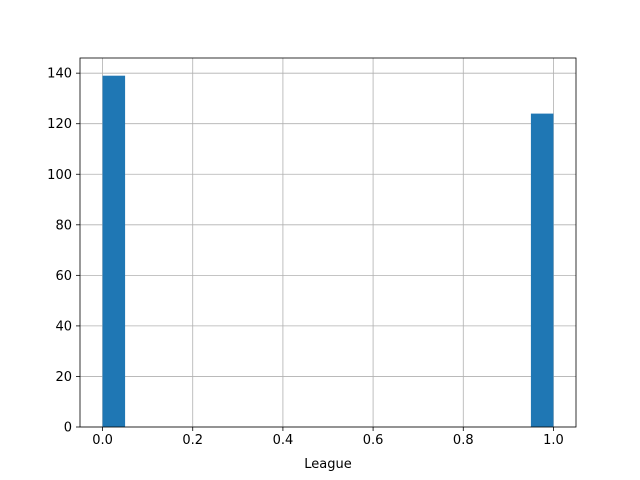 The height and width of the screenshot is (480, 640). Describe the element at coordinates (59, 74) in the screenshot. I see `y-tick-label: 140` at that location.